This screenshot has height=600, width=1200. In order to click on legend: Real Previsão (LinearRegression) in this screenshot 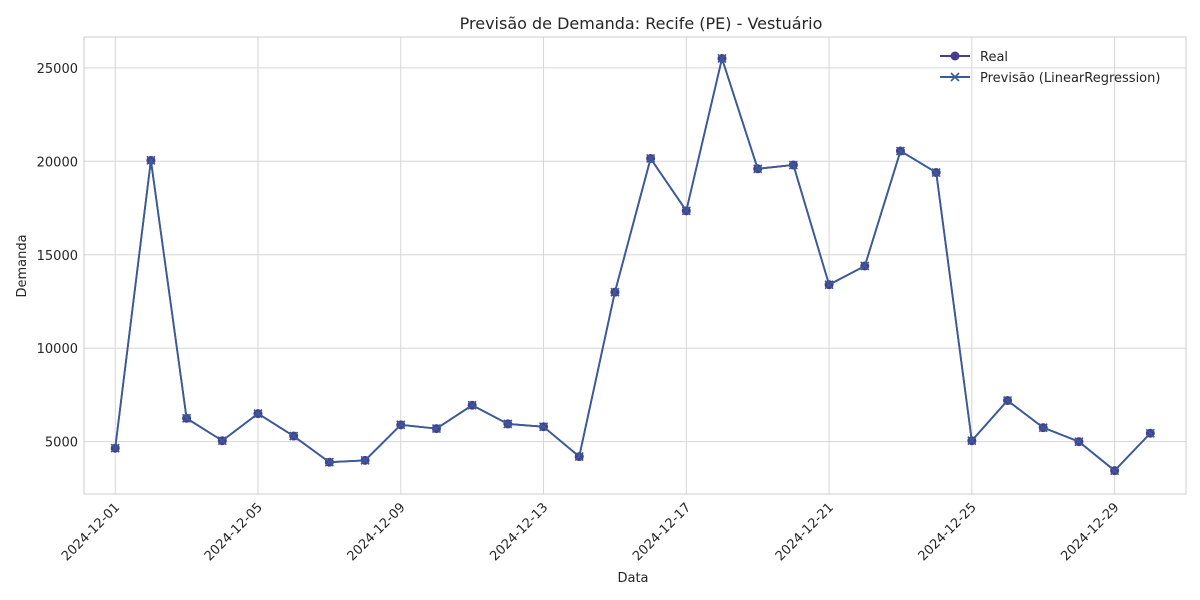, I will do `click(1050, 68)`.